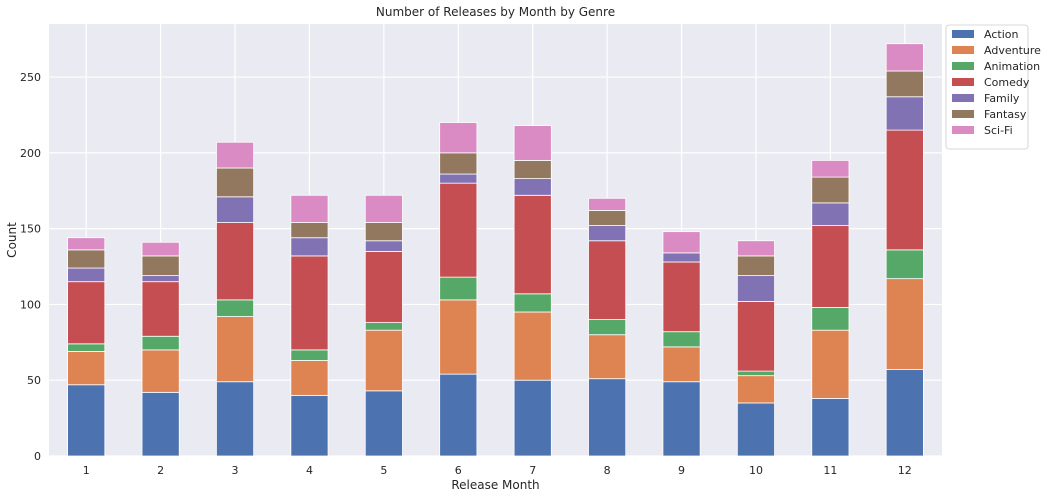 Image resolution: width=1044 pixels, height=496 pixels. What do you see at coordinates (86, 470) in the screenshot?
I see `x-tick-label: 1` at bounding box center [86, 470].